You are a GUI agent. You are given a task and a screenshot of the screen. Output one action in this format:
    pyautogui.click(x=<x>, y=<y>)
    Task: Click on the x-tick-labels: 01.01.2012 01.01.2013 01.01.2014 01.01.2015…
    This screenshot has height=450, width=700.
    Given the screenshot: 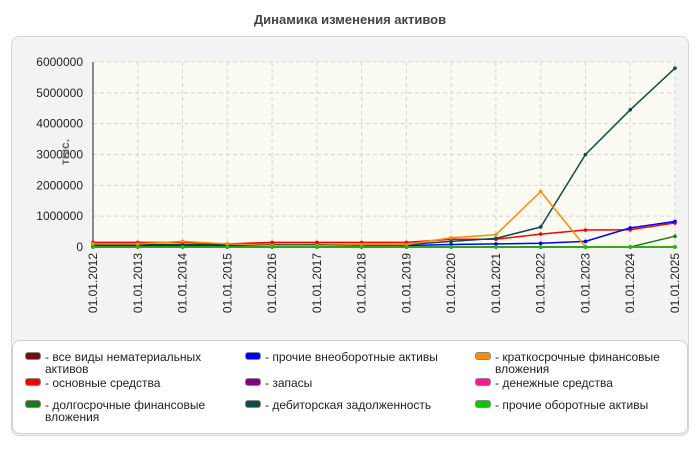 What is the action you would take?
    pyautogui.click(x=384, y=283)
    